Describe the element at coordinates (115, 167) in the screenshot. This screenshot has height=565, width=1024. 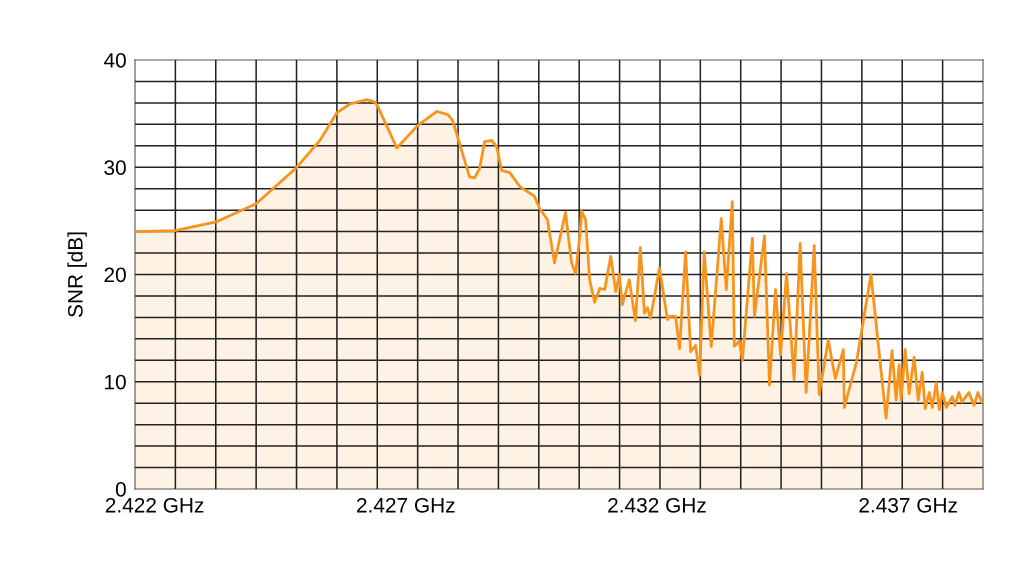
I see `y-tick-label: 30` at that location.